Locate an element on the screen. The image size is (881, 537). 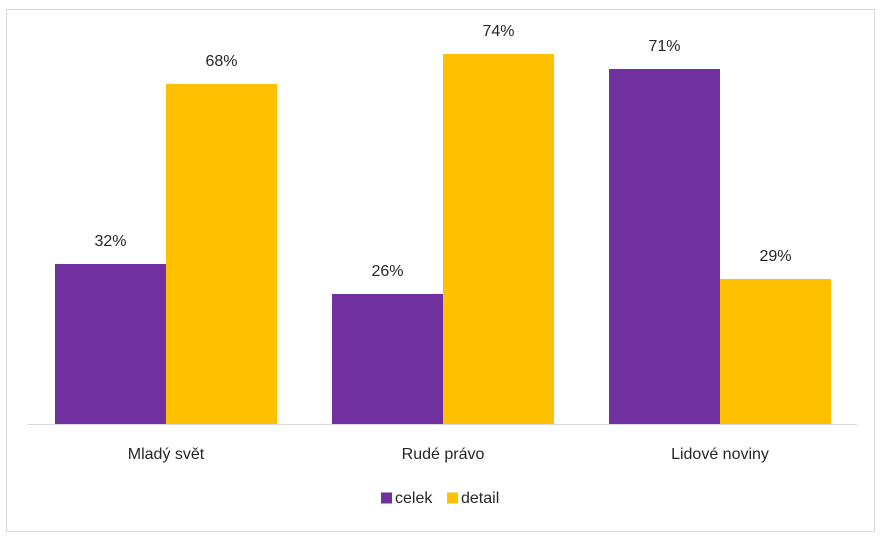
data-label-detail-2: 74% is located at coordinates (498, 31).